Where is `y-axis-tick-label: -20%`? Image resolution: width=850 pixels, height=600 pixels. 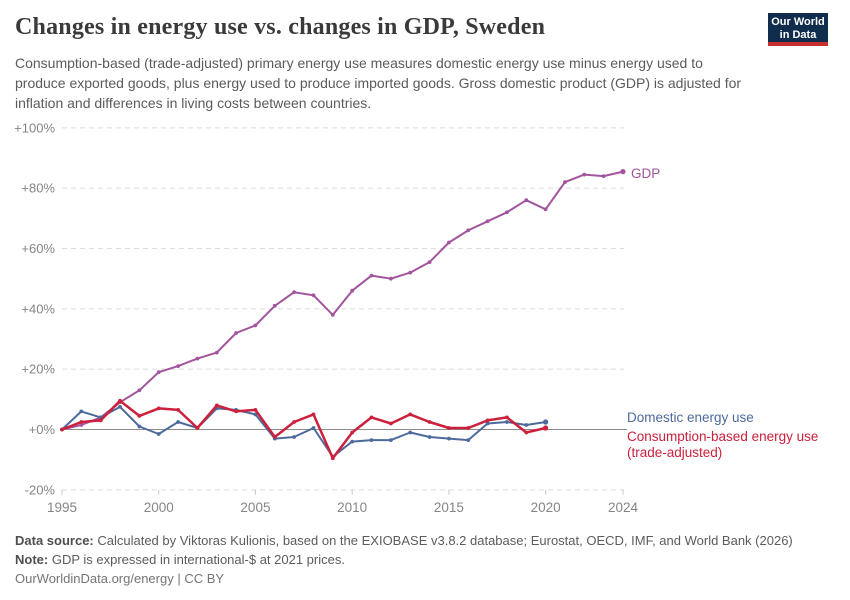
y-axis-tick-label: -20% is located at coordinates (40, 489).